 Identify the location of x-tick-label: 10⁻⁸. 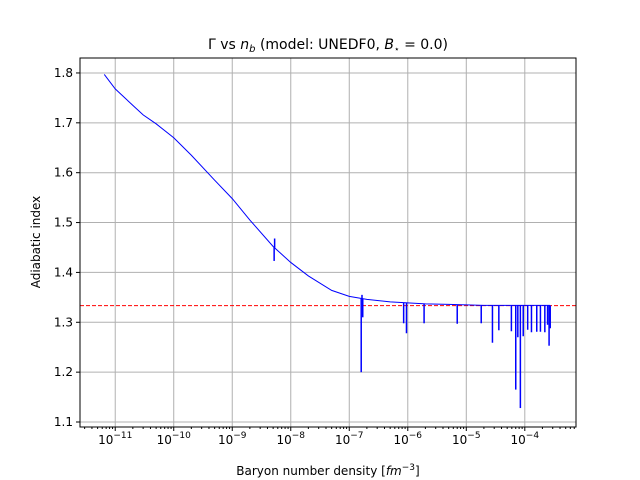
(290, 439).